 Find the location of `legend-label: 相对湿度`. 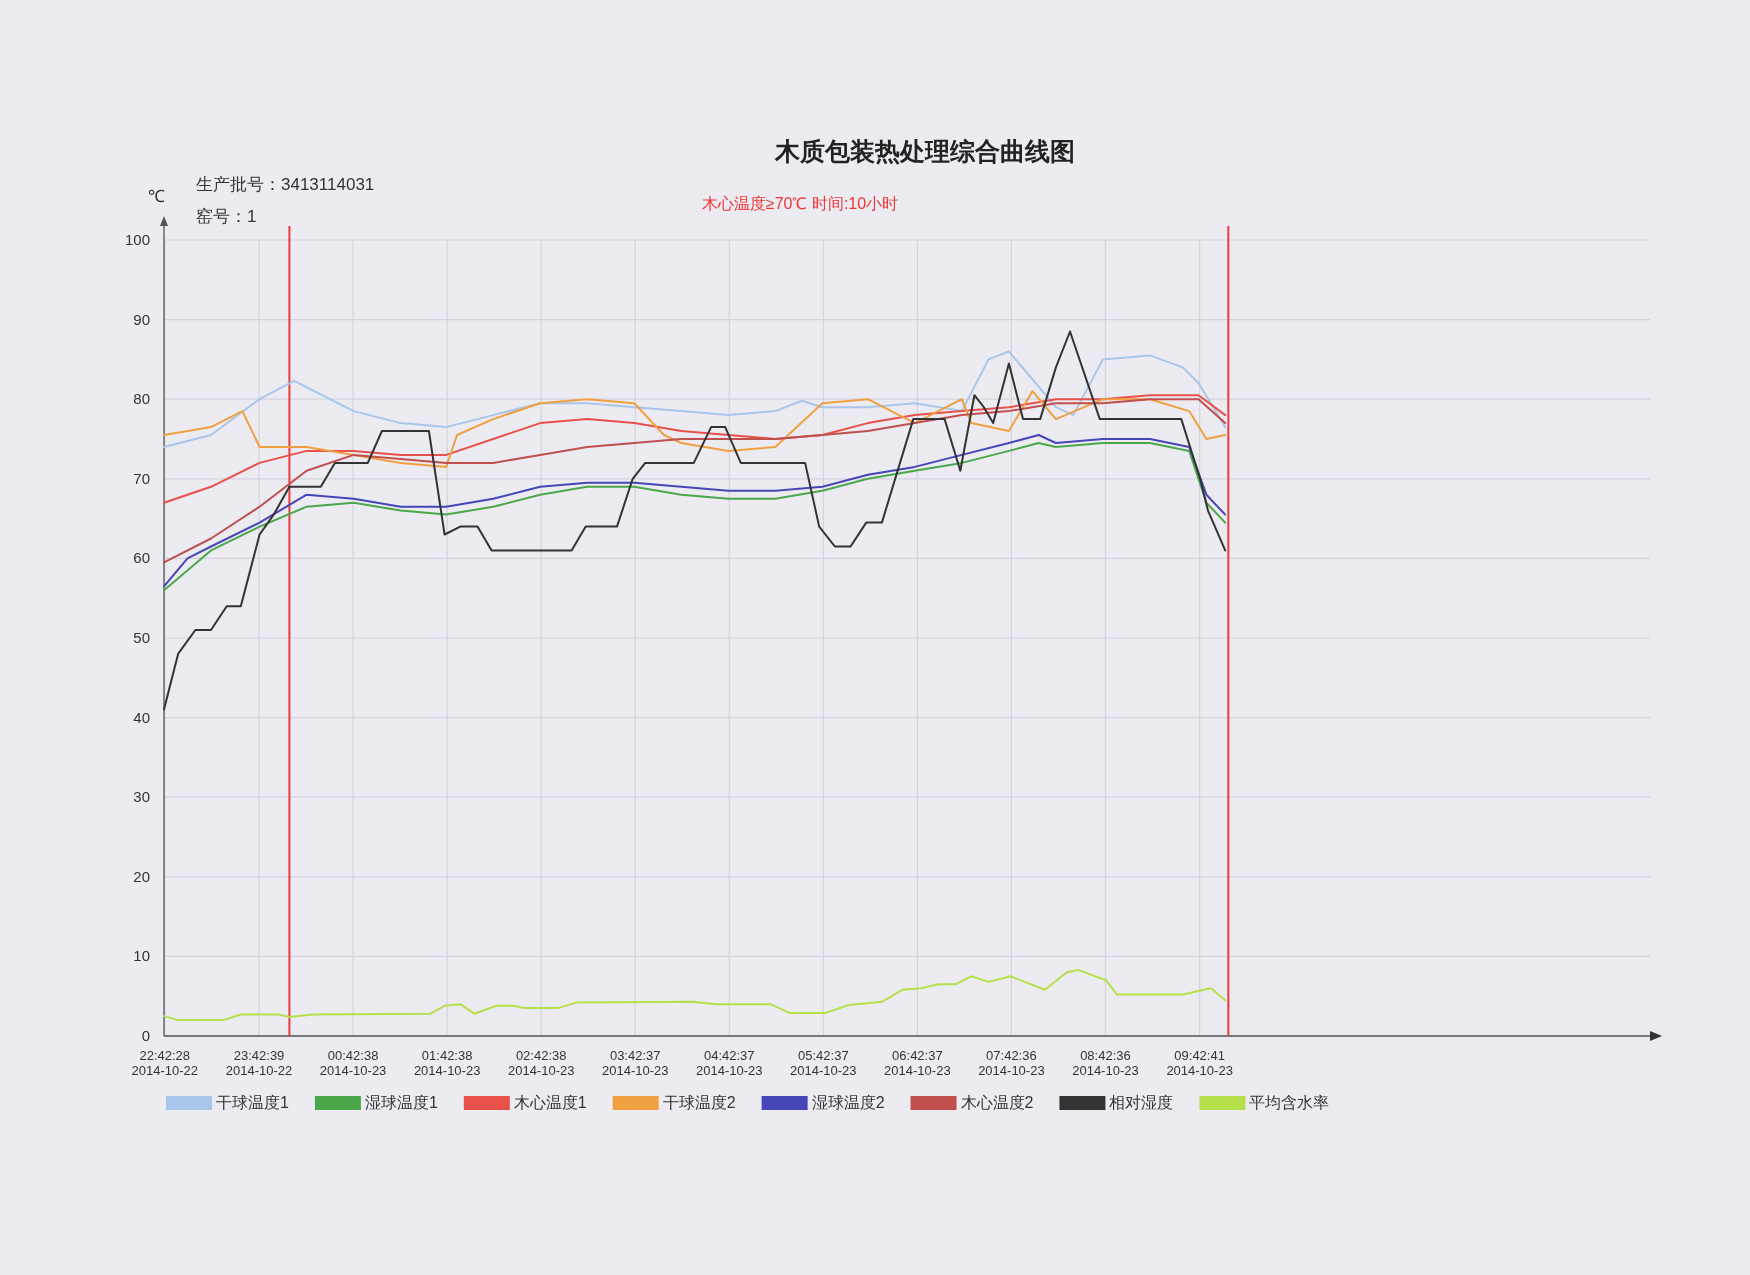

legend-label: 相对湿度 is located at coordinates (1141, 1102).